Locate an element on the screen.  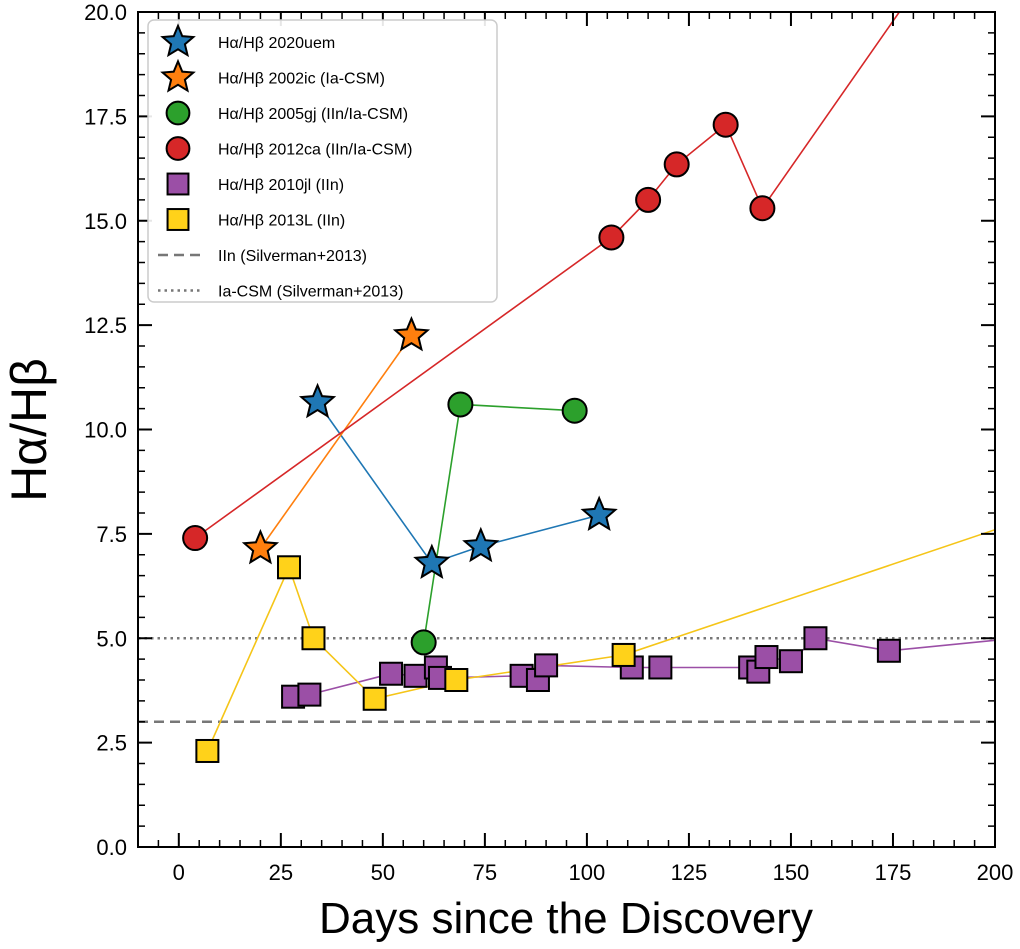
x-axis-title: Days since the Discovery is located at coordinates (566, 918).